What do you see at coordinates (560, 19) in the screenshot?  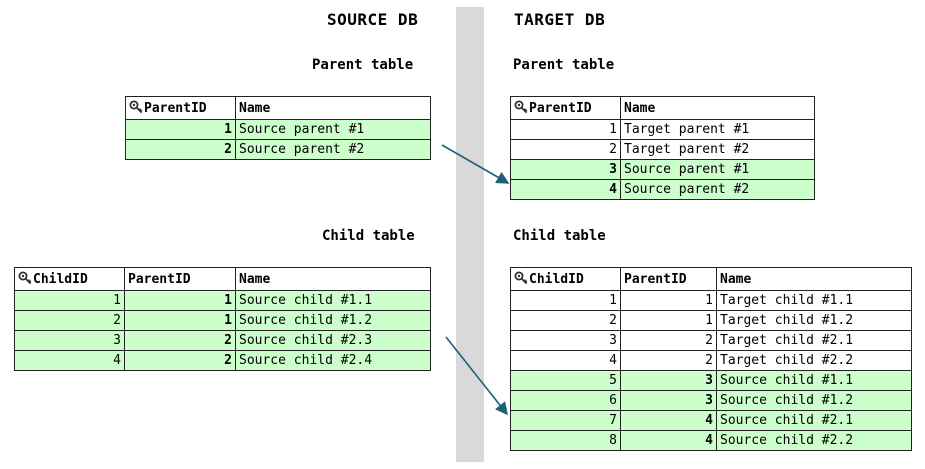 I see `target-db-title: TARGET DB` at bounding box center [560, 19].